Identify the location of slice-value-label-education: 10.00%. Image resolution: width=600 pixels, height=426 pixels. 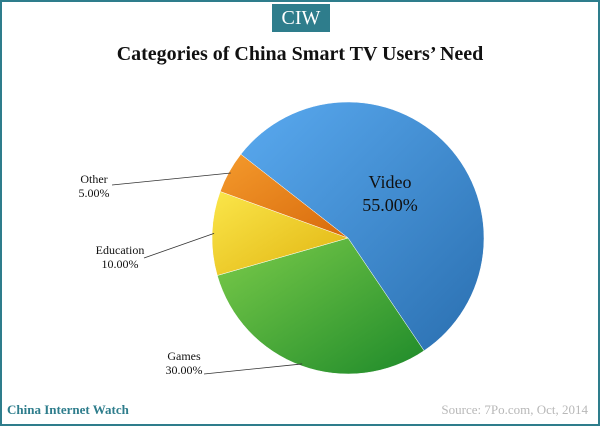
(120, 264).